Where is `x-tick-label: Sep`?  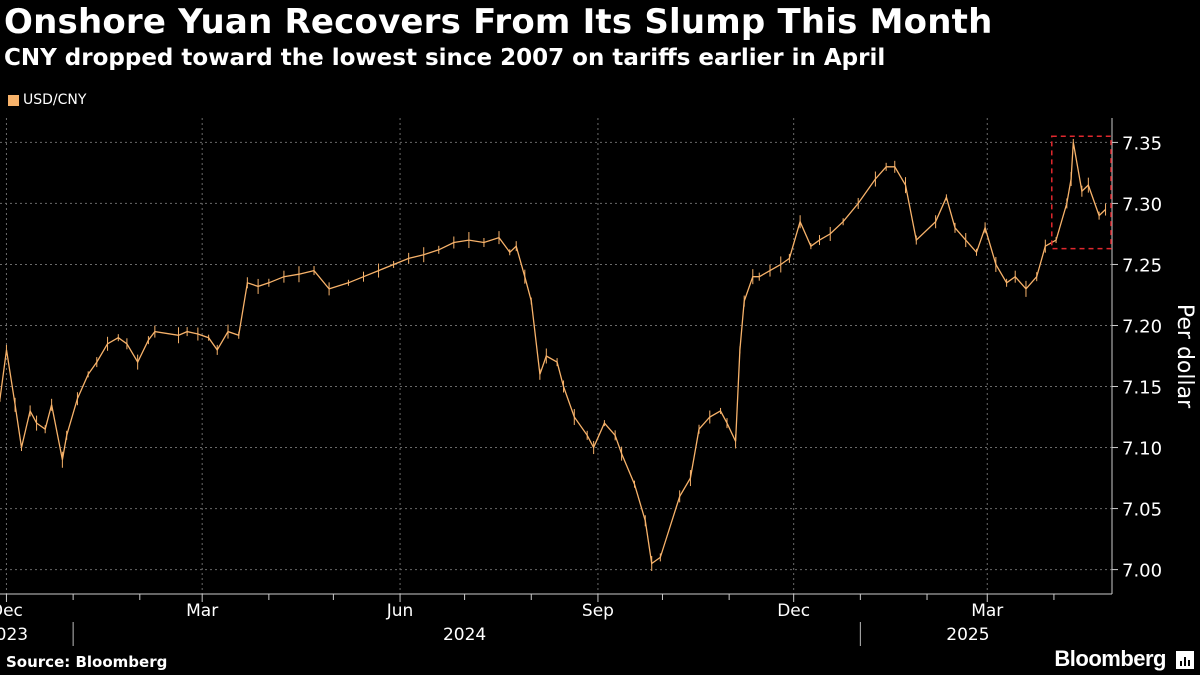 x-tick-label: Sep is located at coordinates (598, 611).